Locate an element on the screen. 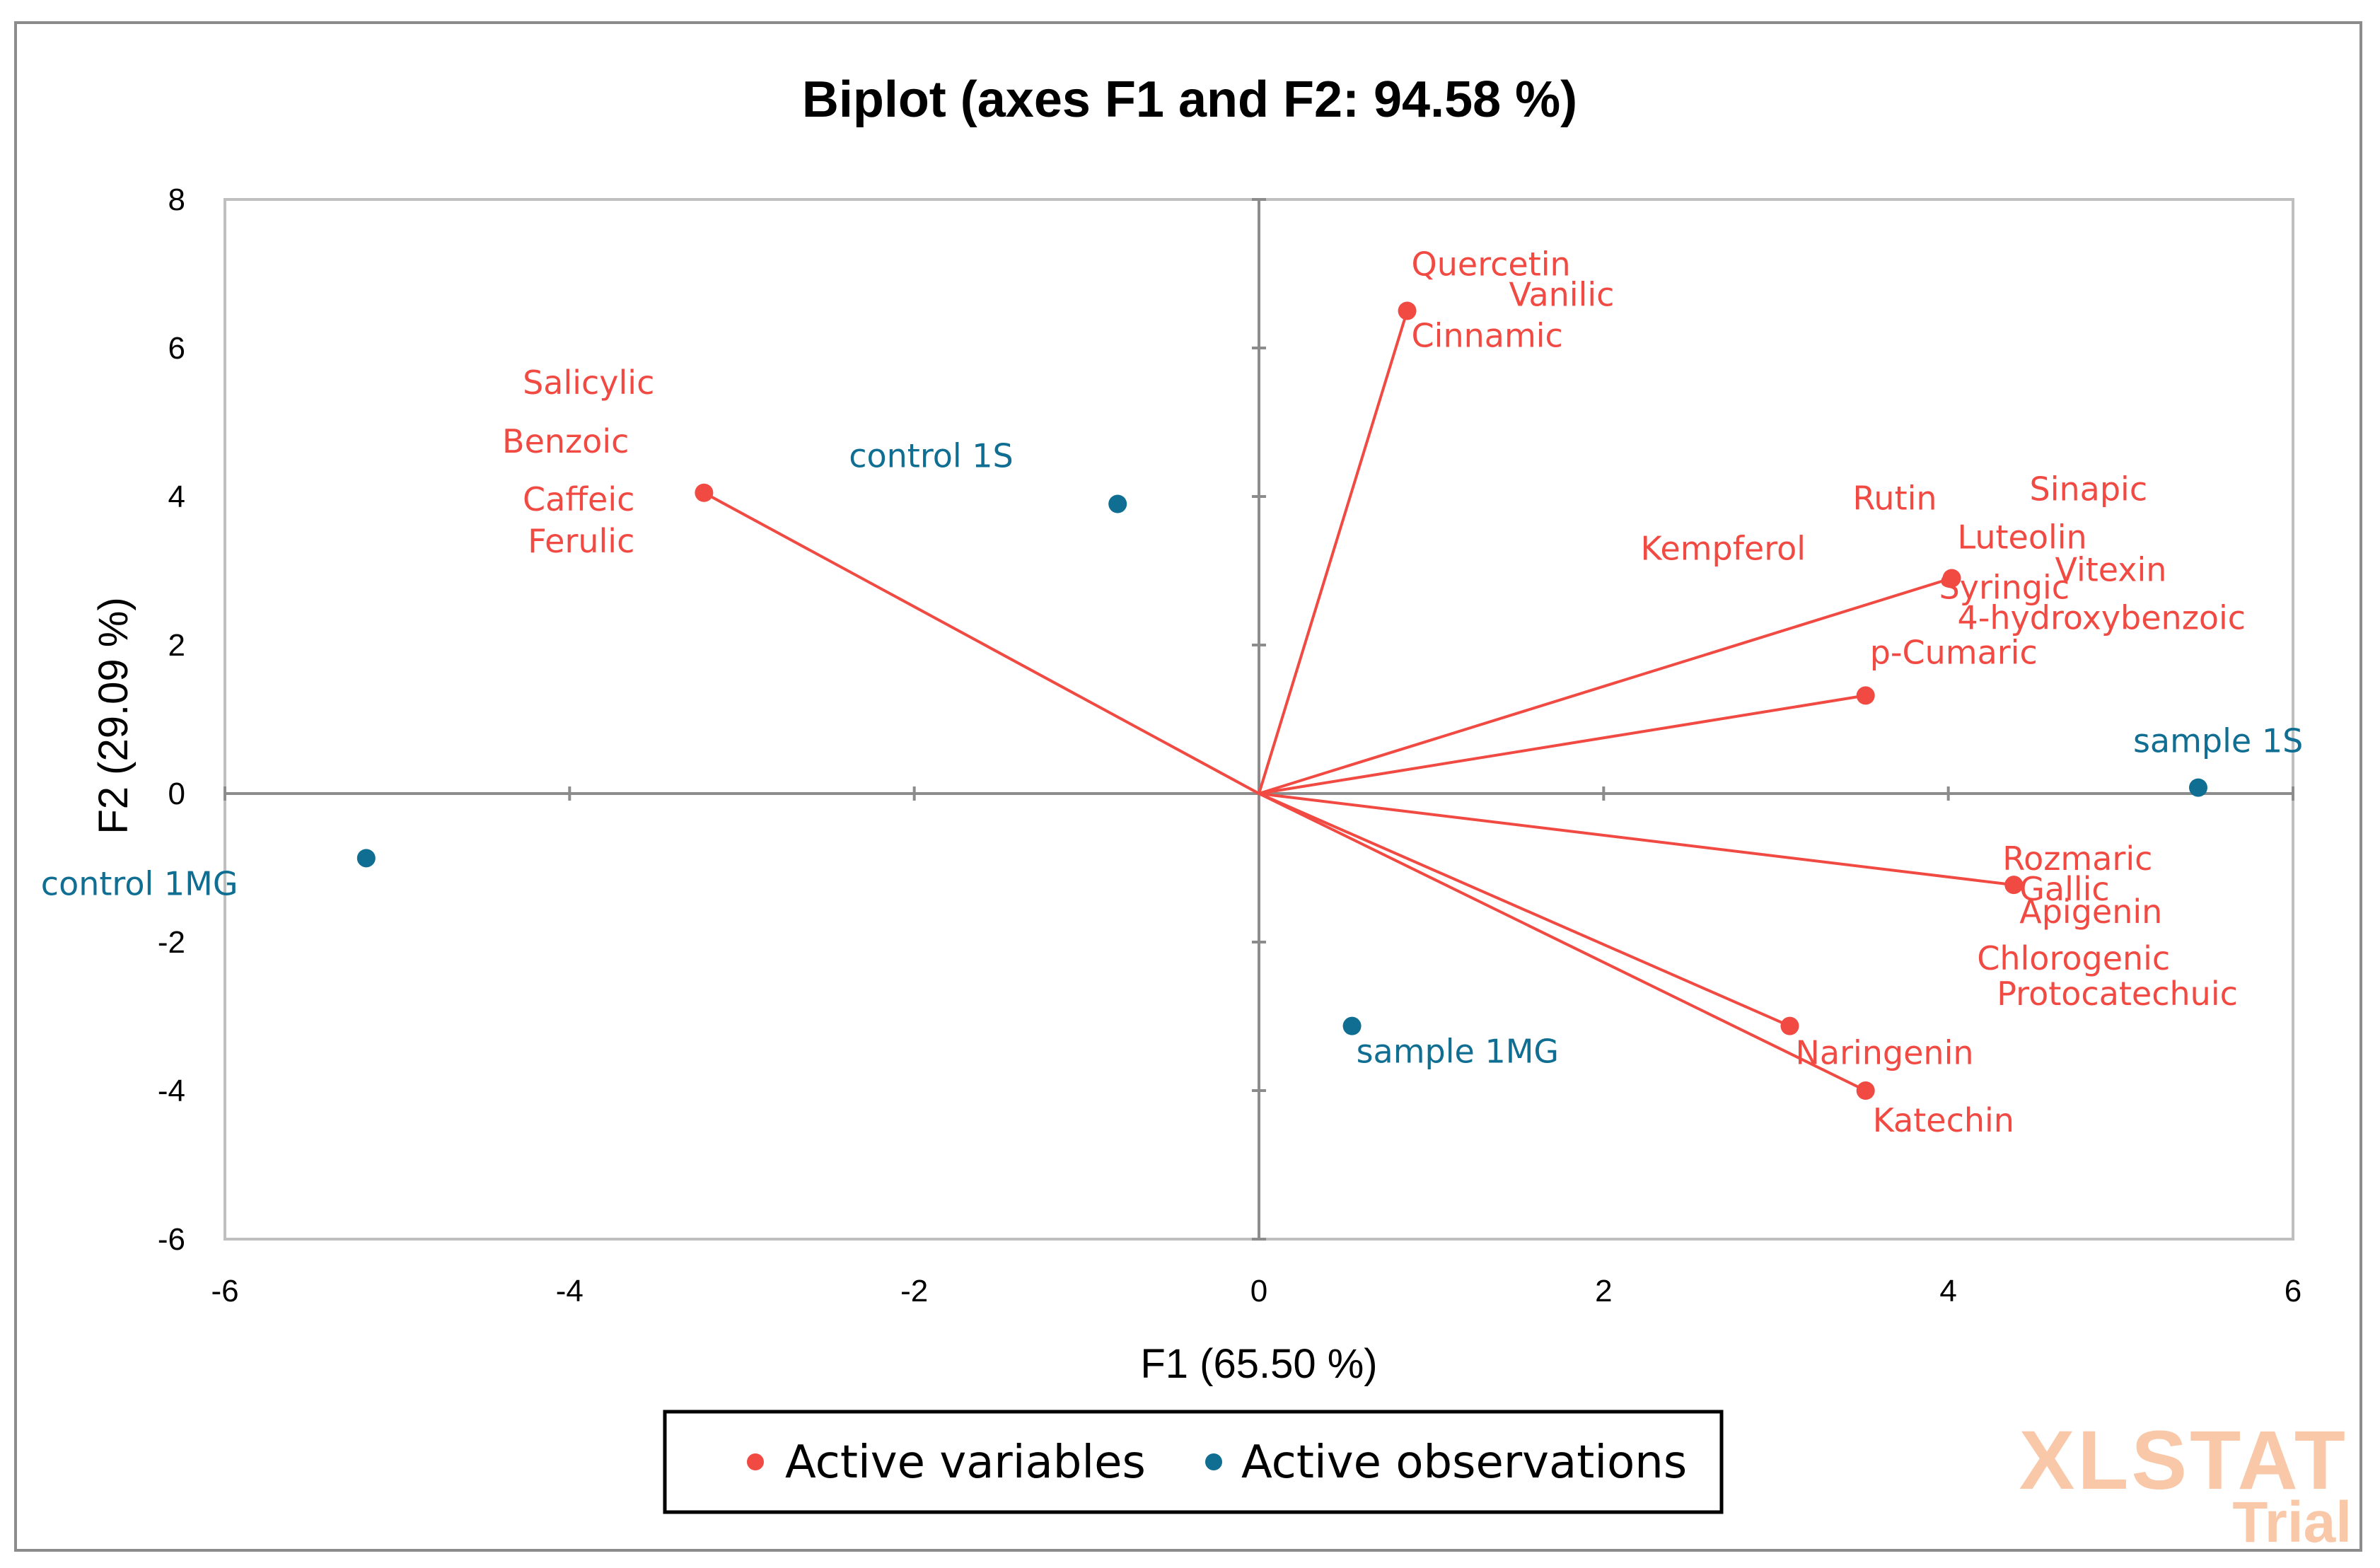  x-tick-label: 2 is located at coordinates (1604, 1291).